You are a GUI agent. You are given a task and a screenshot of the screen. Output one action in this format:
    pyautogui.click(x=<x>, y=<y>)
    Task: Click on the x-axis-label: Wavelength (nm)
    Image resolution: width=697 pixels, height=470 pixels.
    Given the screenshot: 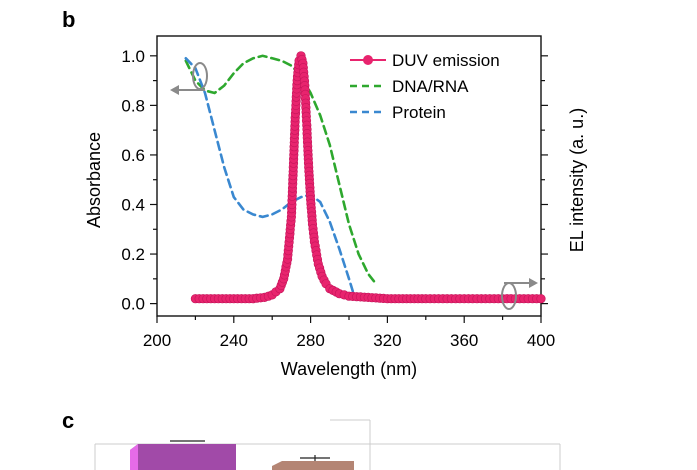 What is the action you would take?
    pyautogui.click(x=349, y=369)
    